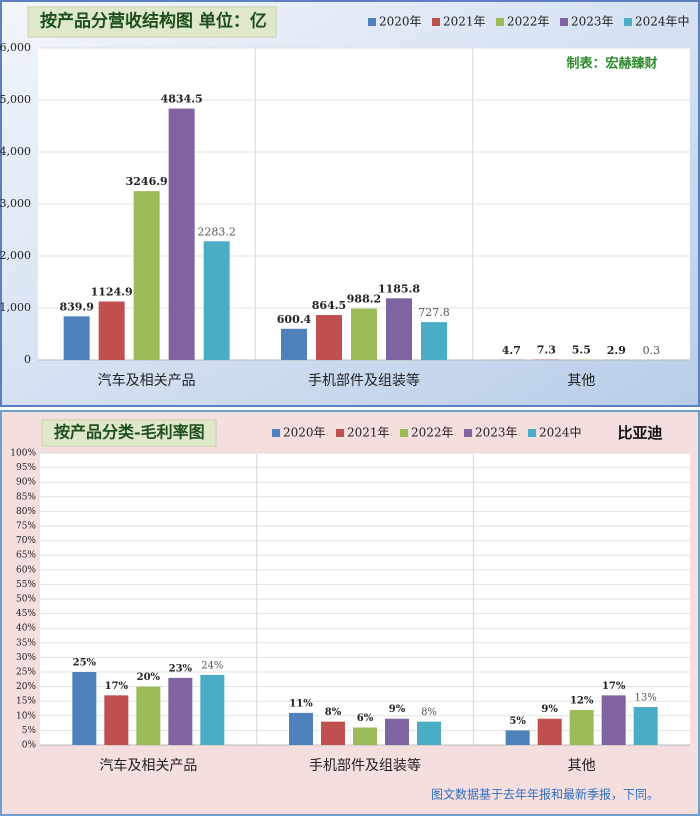  What do you see at coordinates (15, 307) in the screenshot?
I see `y-tick-label: 1,000` at bounding box center [15, 307].